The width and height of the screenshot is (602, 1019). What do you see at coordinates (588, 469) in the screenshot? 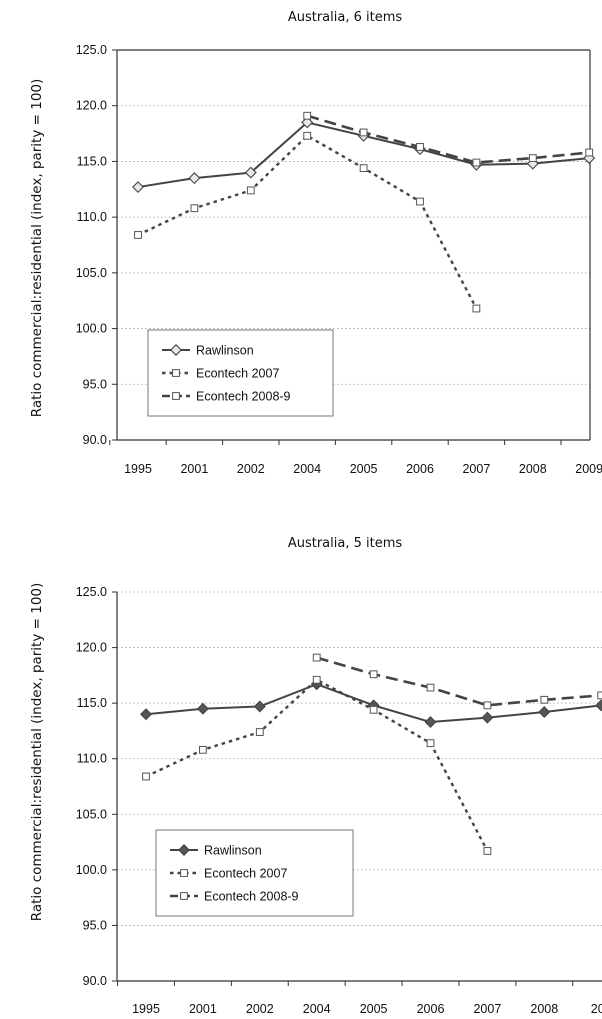
I see `x-tick-label: 2009` at bounding box center [588, 469].